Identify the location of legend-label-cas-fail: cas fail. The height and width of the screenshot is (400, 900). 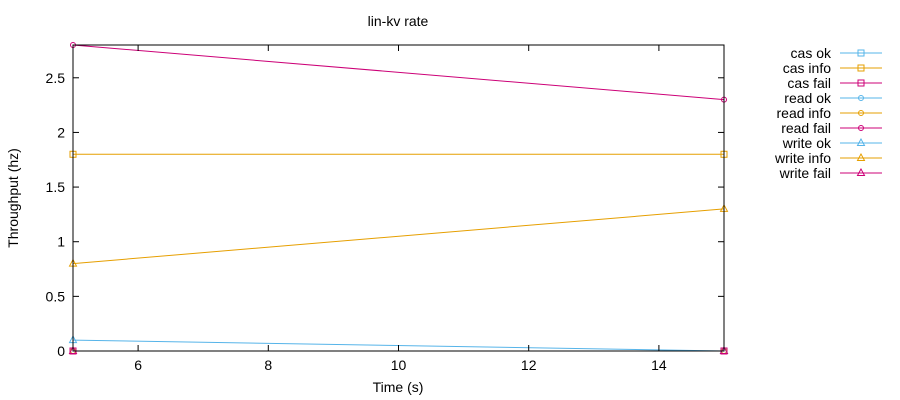
(809, 83).